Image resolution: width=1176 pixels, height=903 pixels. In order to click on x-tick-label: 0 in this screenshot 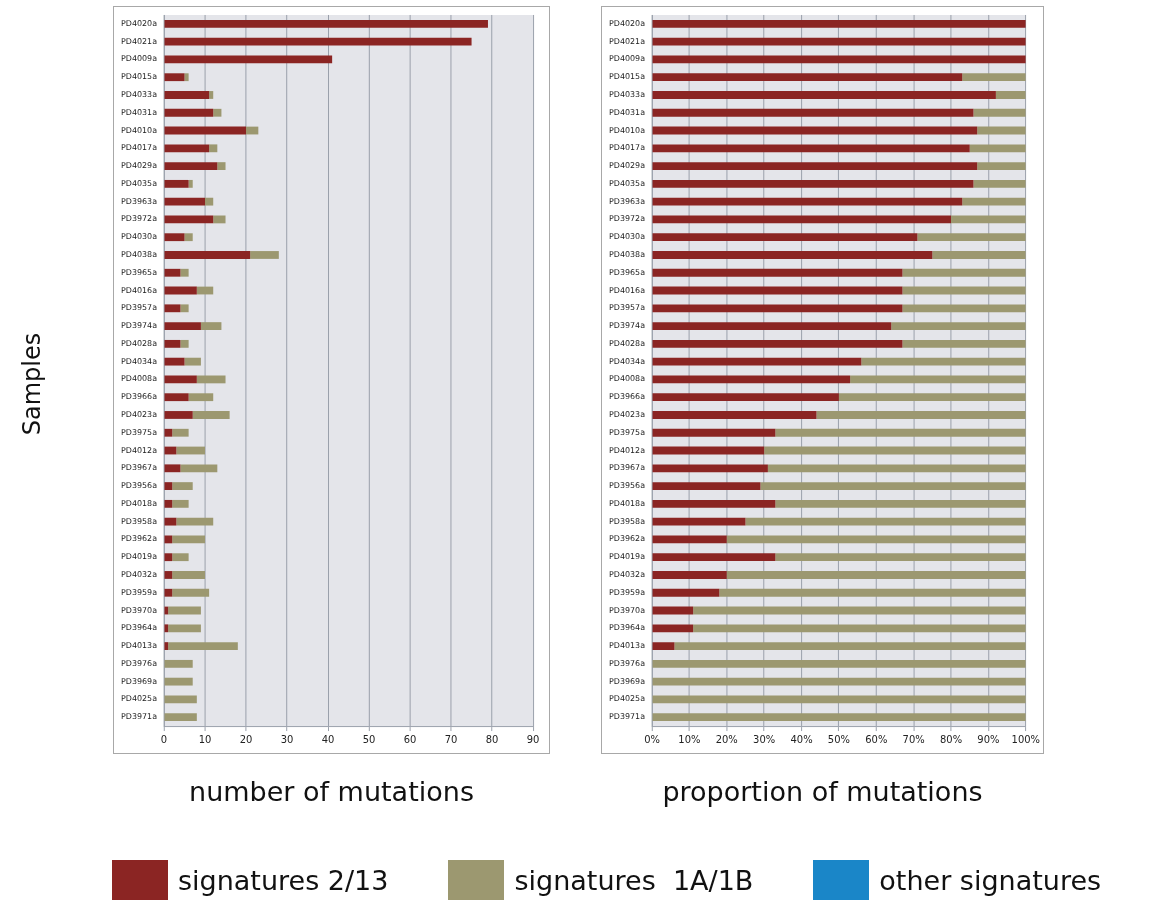, I will do `click(164, 739)`.